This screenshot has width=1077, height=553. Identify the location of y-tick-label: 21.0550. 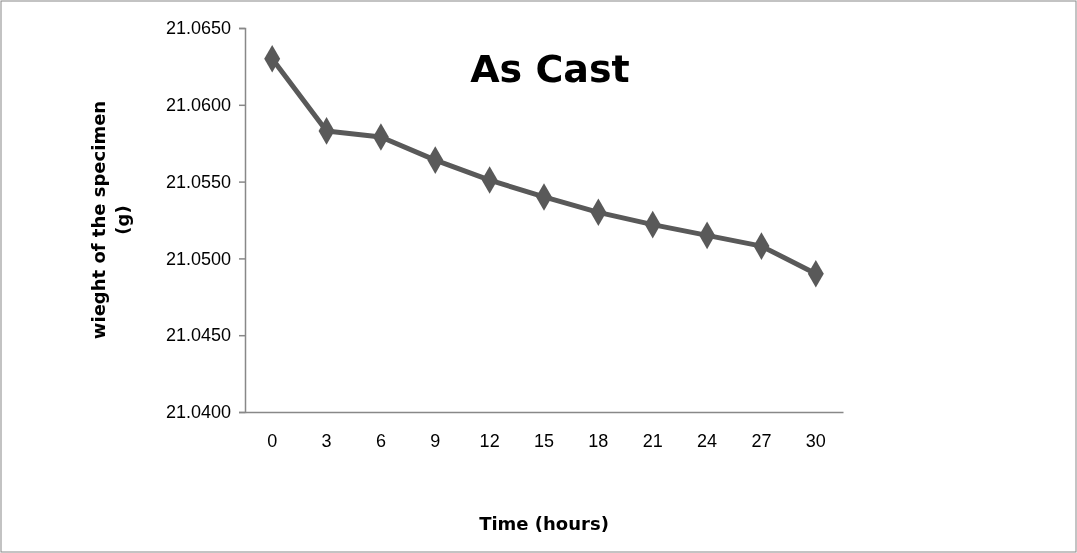
(198, 181).